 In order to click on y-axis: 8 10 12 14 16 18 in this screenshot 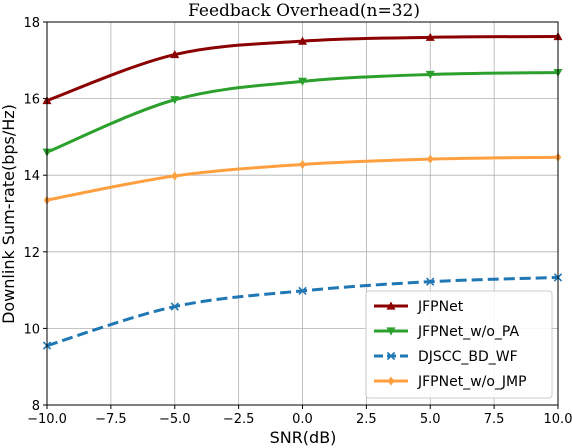, I will do `click(35, 215)`.